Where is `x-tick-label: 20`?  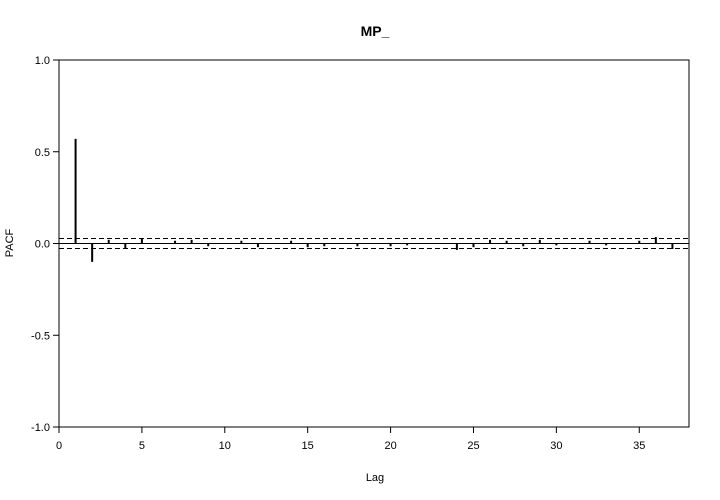 x-tick-label: 20 is located at coordinates (390, 446).